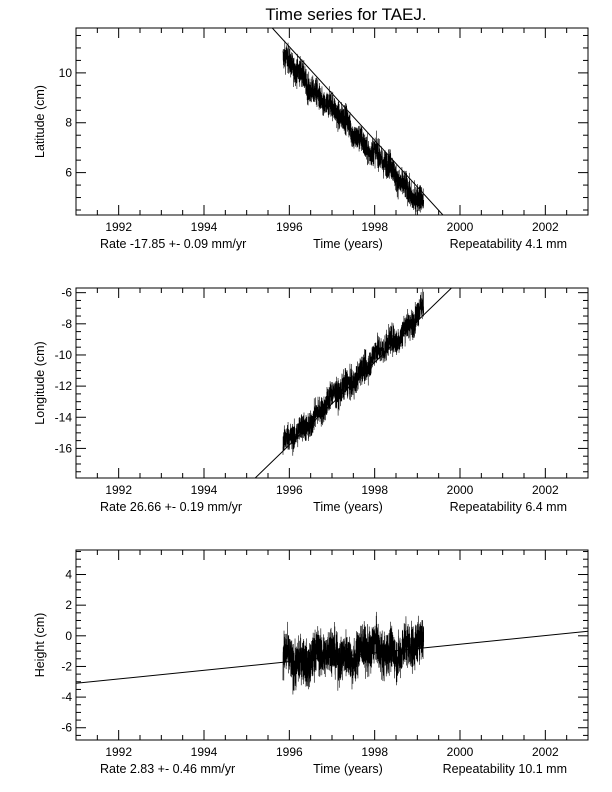 This screenshot has height=792, width=612. What do you see at coordinates (374, 490) in the screenshot?
I see `longitude-x-tick-label: 1998` at bounding box center [374, 490].